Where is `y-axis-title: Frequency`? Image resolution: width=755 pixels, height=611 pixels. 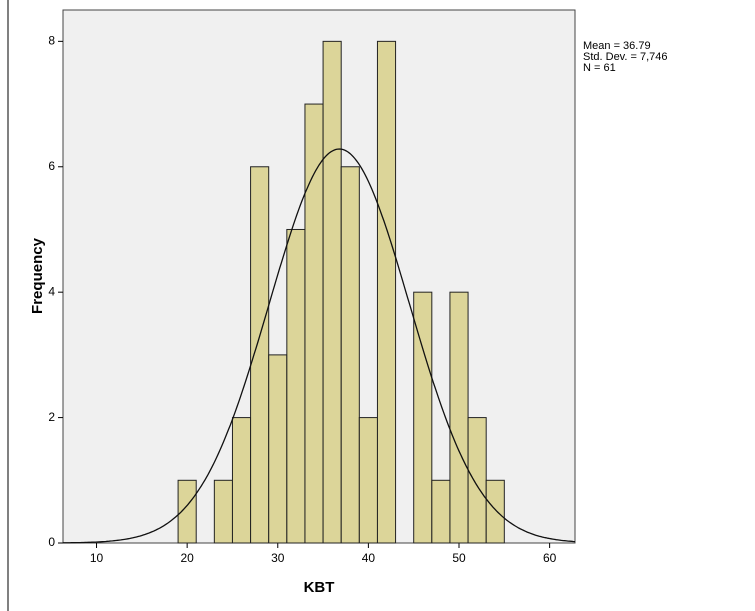
y-axis-title: Frequency is located at coordinates (37, 275).